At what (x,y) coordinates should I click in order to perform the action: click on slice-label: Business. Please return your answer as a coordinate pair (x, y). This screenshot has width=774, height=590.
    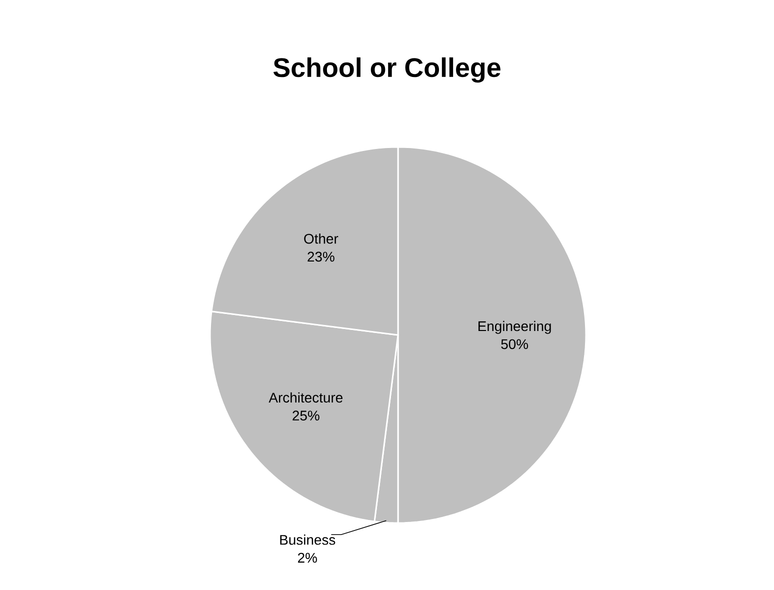
    Looking at the image, I should click on (308, 539).